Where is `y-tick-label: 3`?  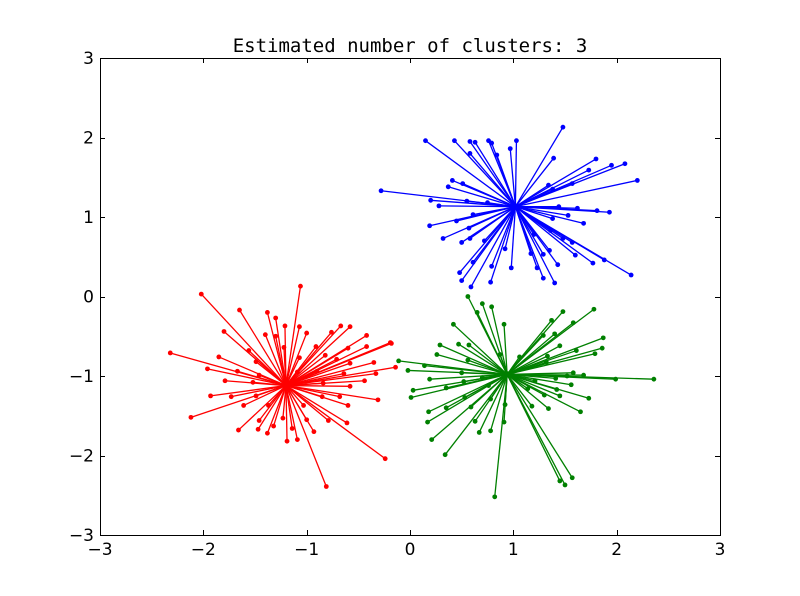 y-tick-label: 3 is located at coordinates (88, 59).